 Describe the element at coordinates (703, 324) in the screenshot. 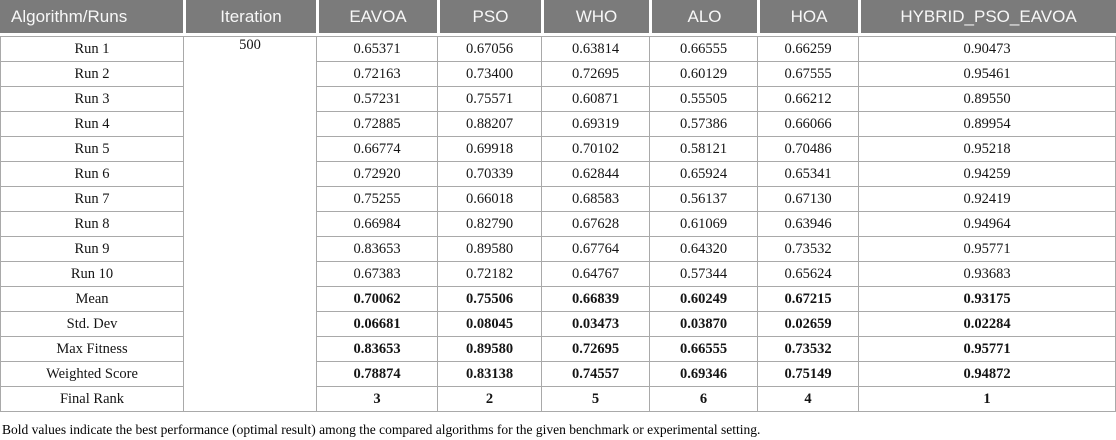

I see `value-cell: 0.03870` at that location.